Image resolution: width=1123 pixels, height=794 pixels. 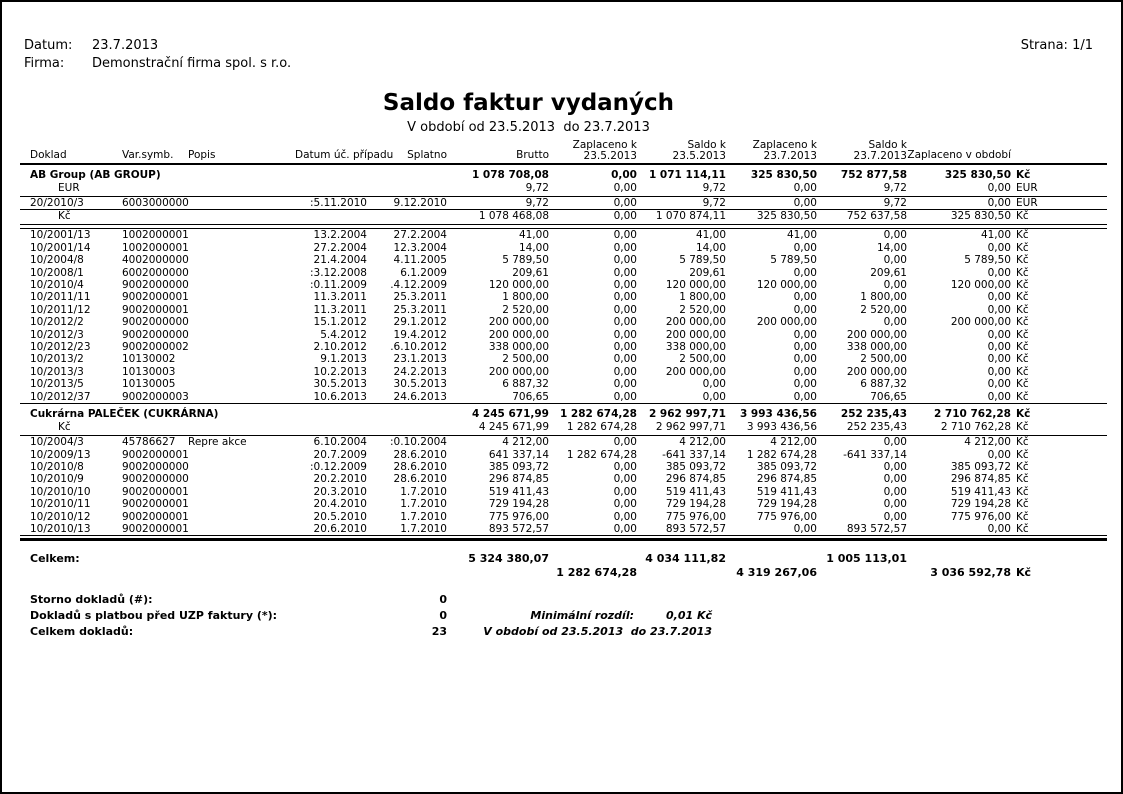 What do you see at coordinates (498, 217) in the screenshot?
I see `cell-brutto: 1 078 468,08` at bounding box center [498, 217].